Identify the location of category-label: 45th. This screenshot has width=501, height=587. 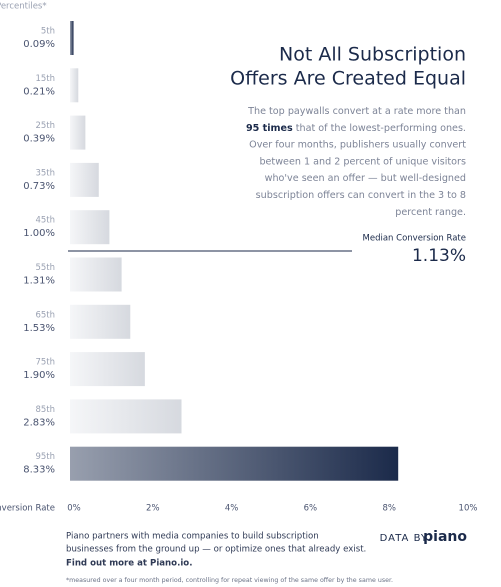
(45, 221).